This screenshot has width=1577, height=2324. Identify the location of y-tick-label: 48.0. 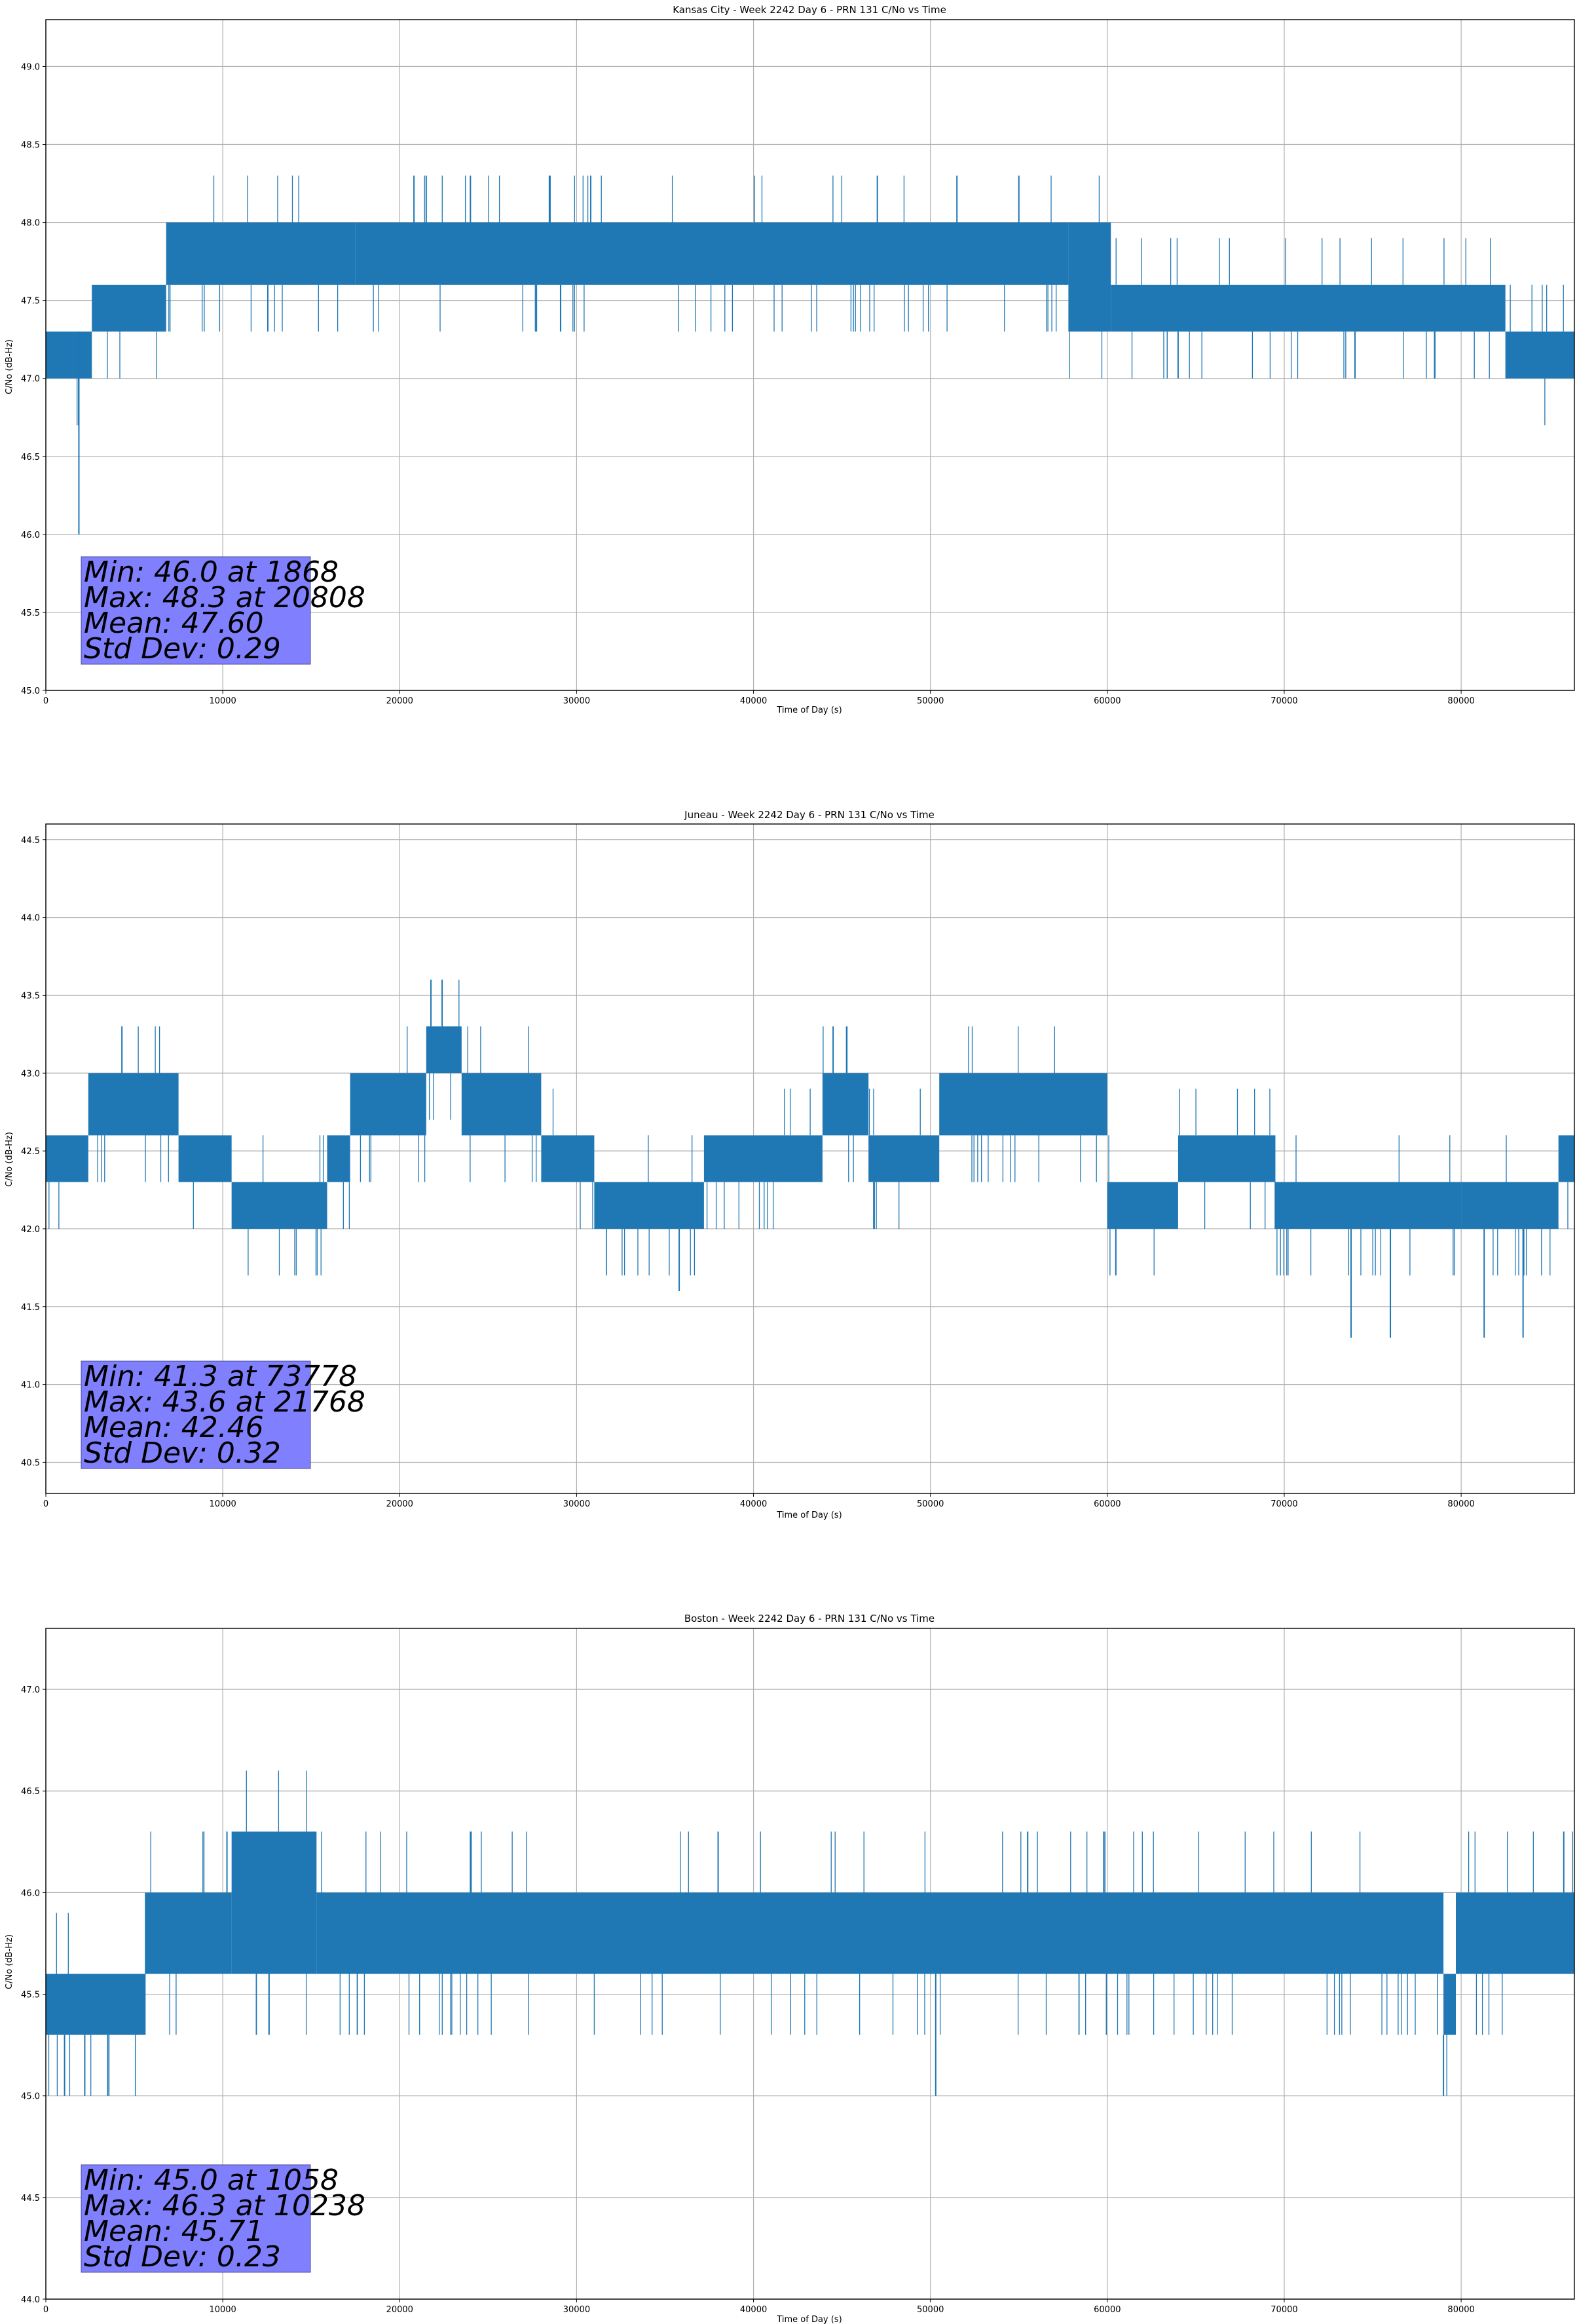
(30, 224).